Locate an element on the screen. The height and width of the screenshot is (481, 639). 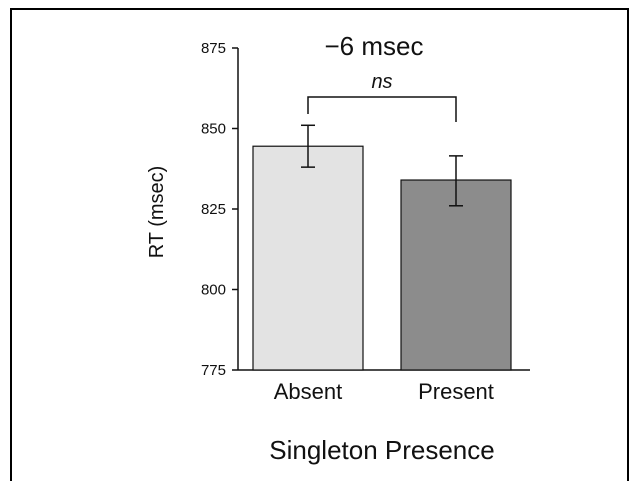
y-axis-ticks: 775 800 825 850 875 is located at coordinates (219, 209).